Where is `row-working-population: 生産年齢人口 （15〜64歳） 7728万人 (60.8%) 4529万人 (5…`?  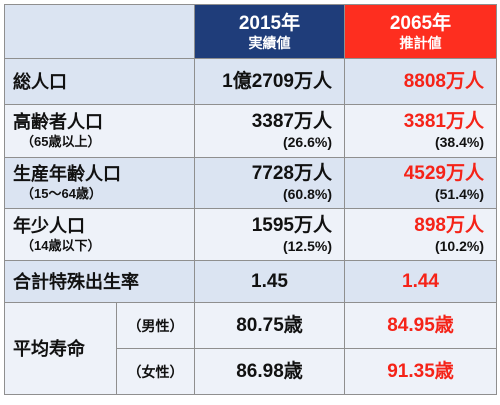 row-working-population: 生産年齢人口 （15〜64歳） 7728万人 (60.8%) 4529万人 (5… is located at coordinates (250, 183).